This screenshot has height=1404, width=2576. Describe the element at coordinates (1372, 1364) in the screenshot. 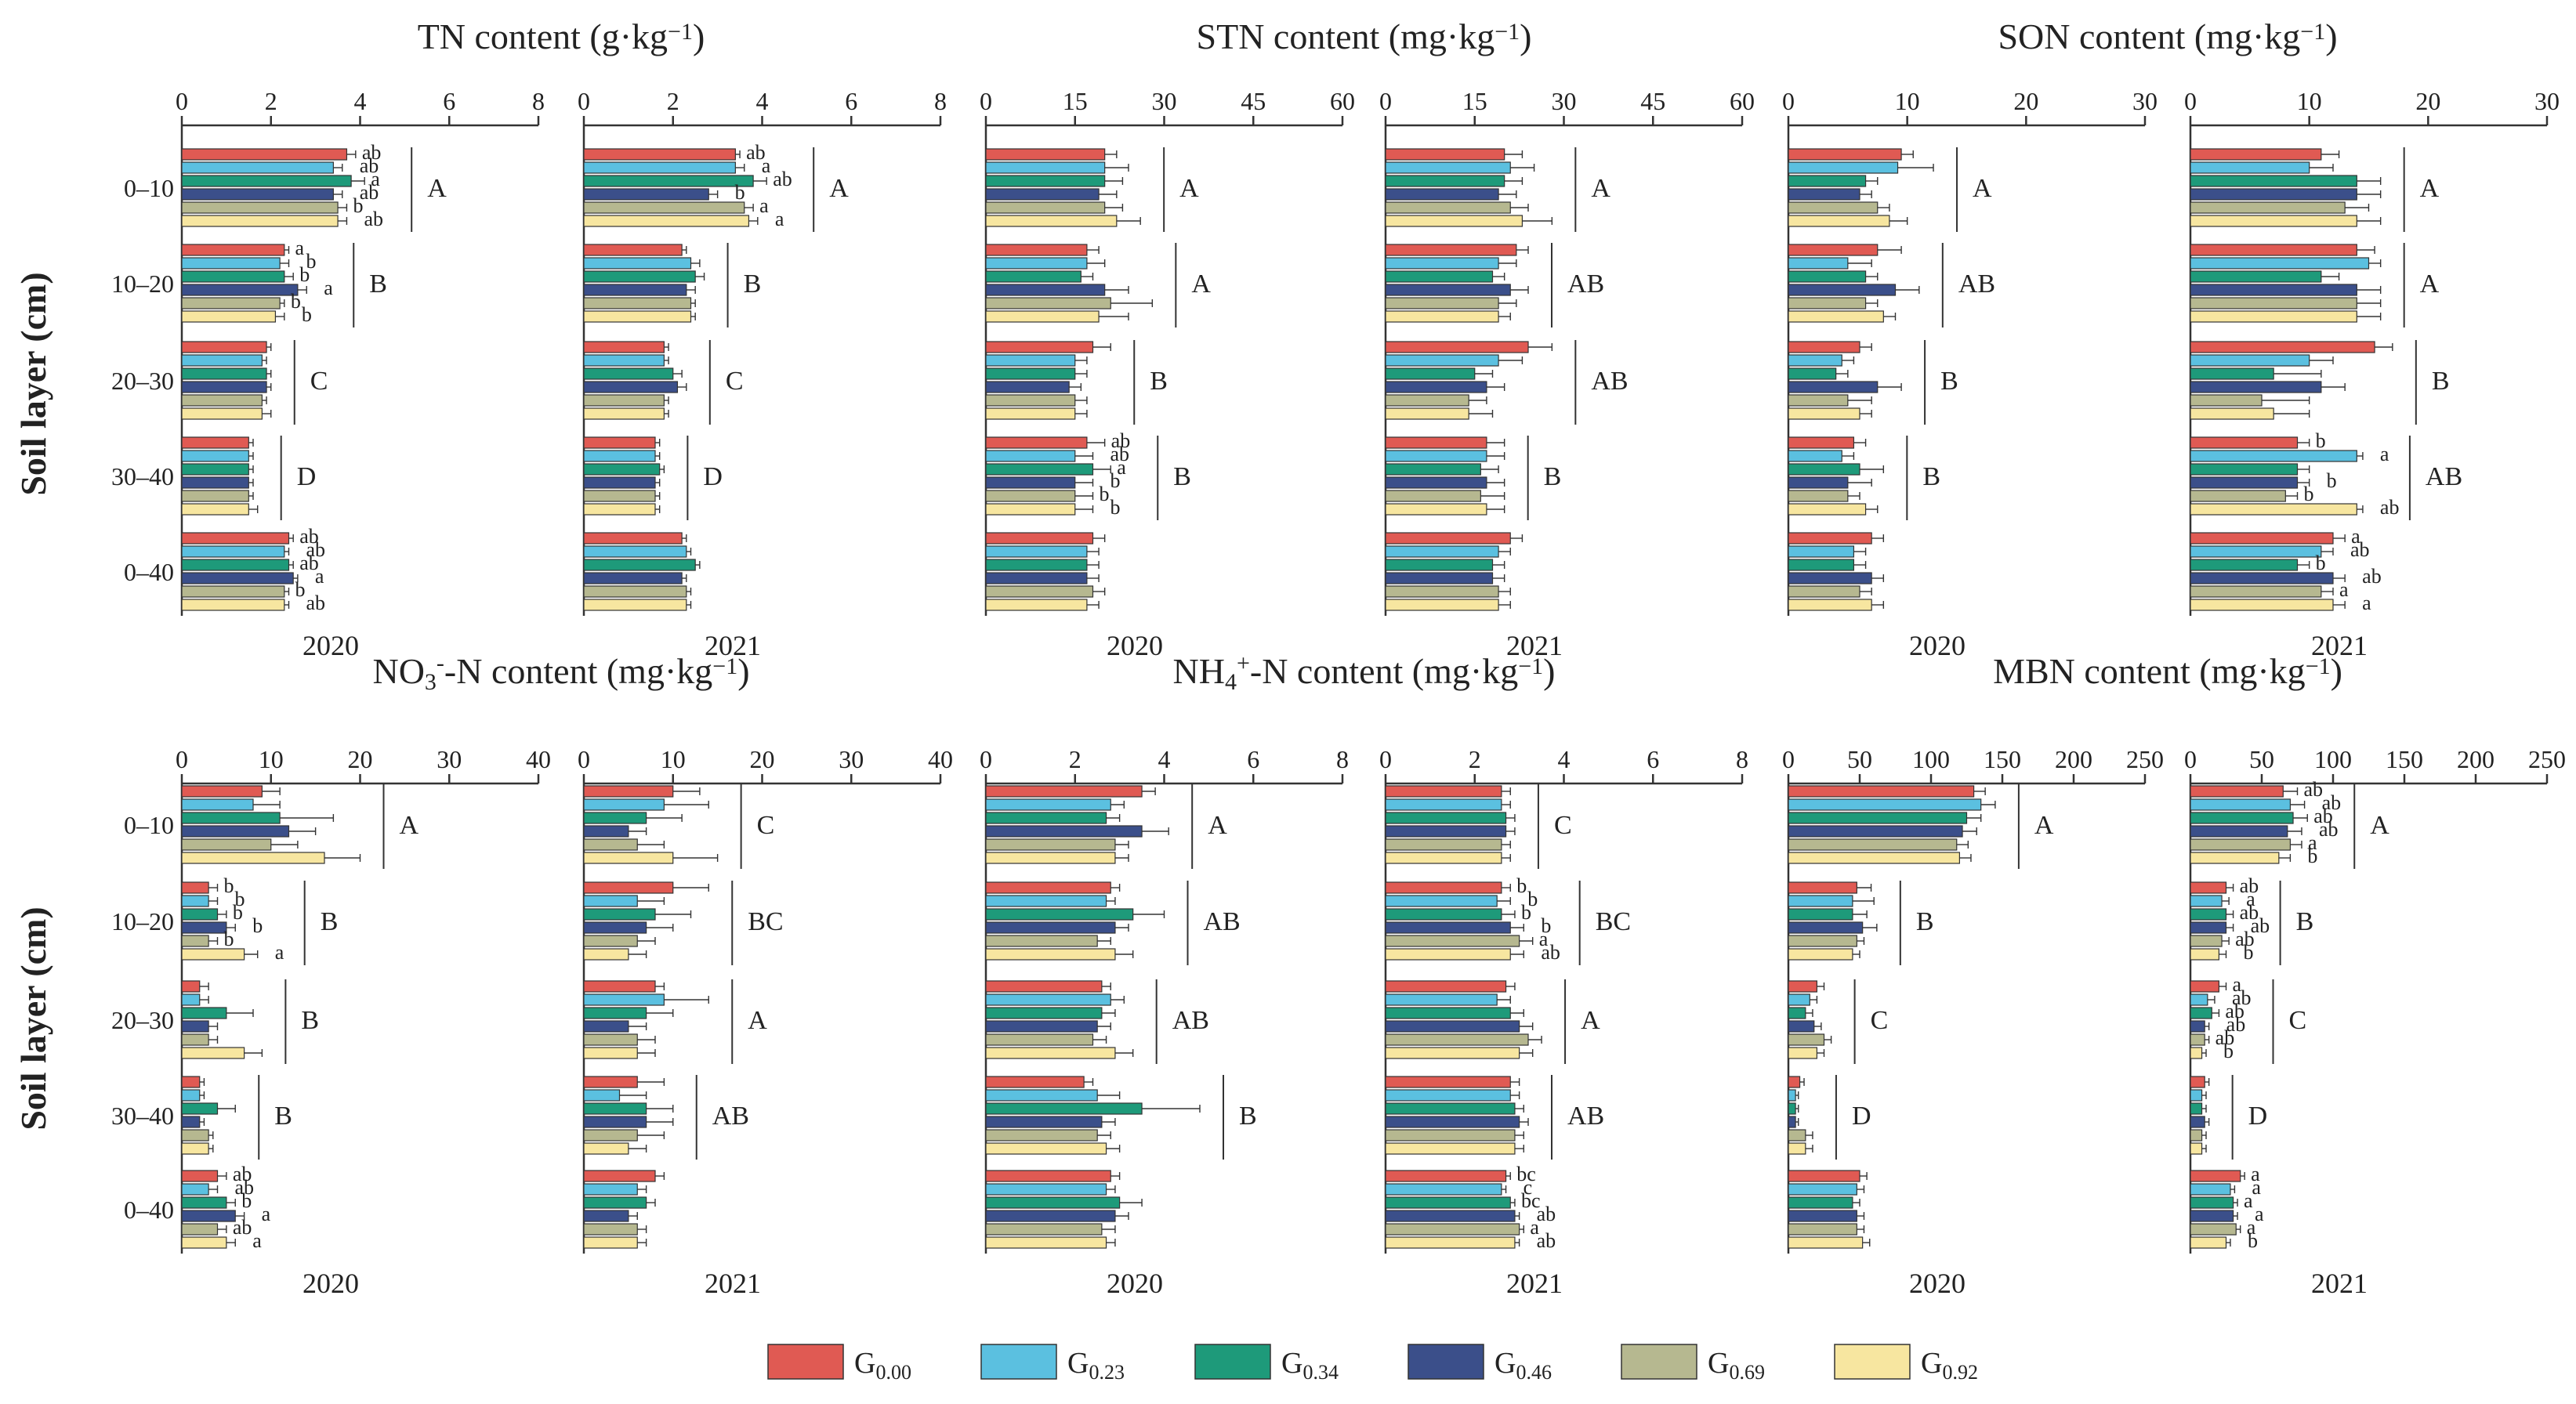

I see `legend: G0.00 G0.23 G0.34 G0.46 G0.69 G0.92` at that location.